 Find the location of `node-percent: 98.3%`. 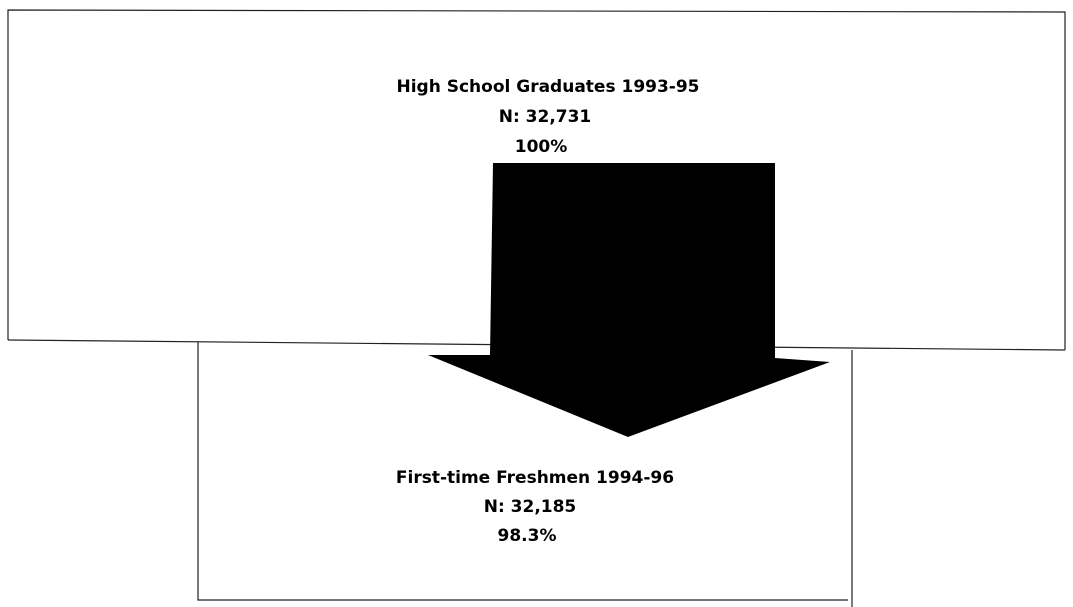

node-percent: 98.3% is located at coordinates (527, 536).